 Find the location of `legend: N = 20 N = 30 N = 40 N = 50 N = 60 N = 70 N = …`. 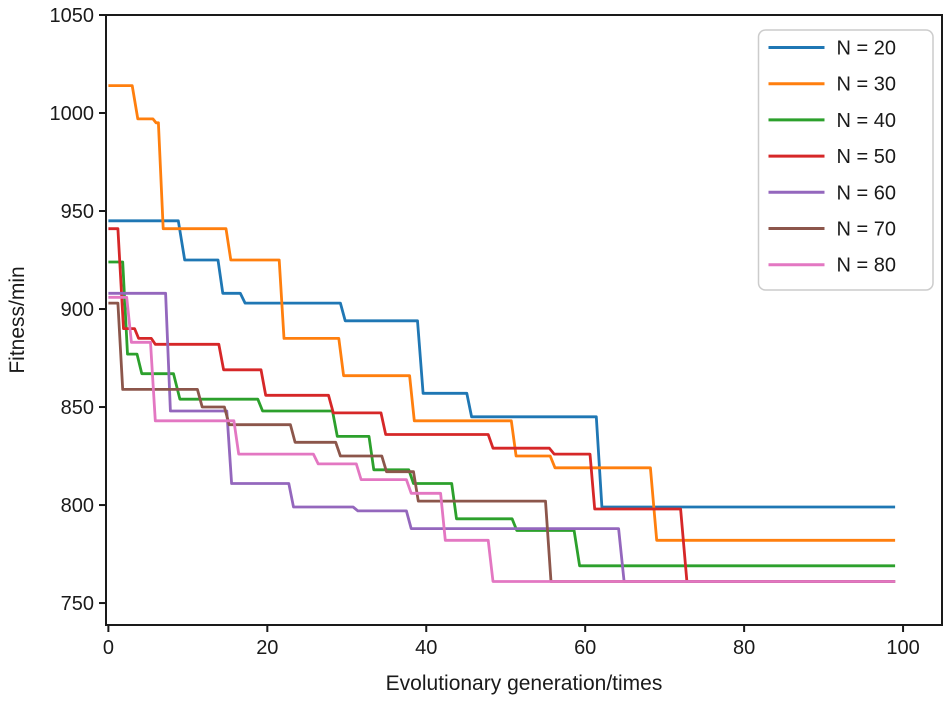

legend: N = 20 N = 30 N = 40 N = 50 N = 60 N = 70 N = … is located at coordinates (845, 160).